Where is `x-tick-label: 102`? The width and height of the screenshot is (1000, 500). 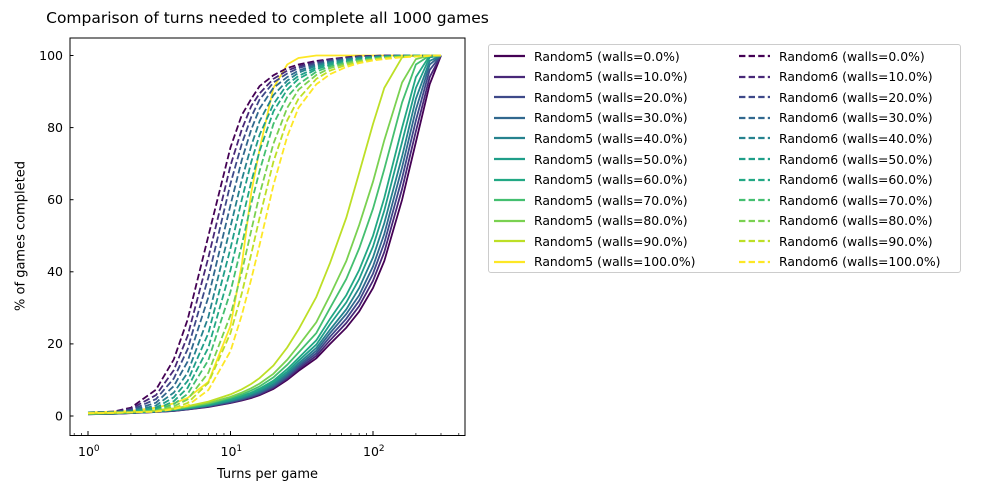 x-tick-label: 102 is located at coordinates (374, 451).